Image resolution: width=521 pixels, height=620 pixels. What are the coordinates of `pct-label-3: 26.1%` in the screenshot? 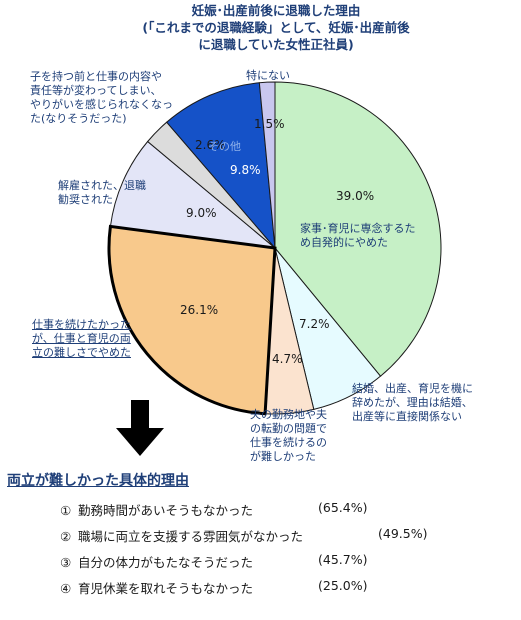 It's located at (199, 310).